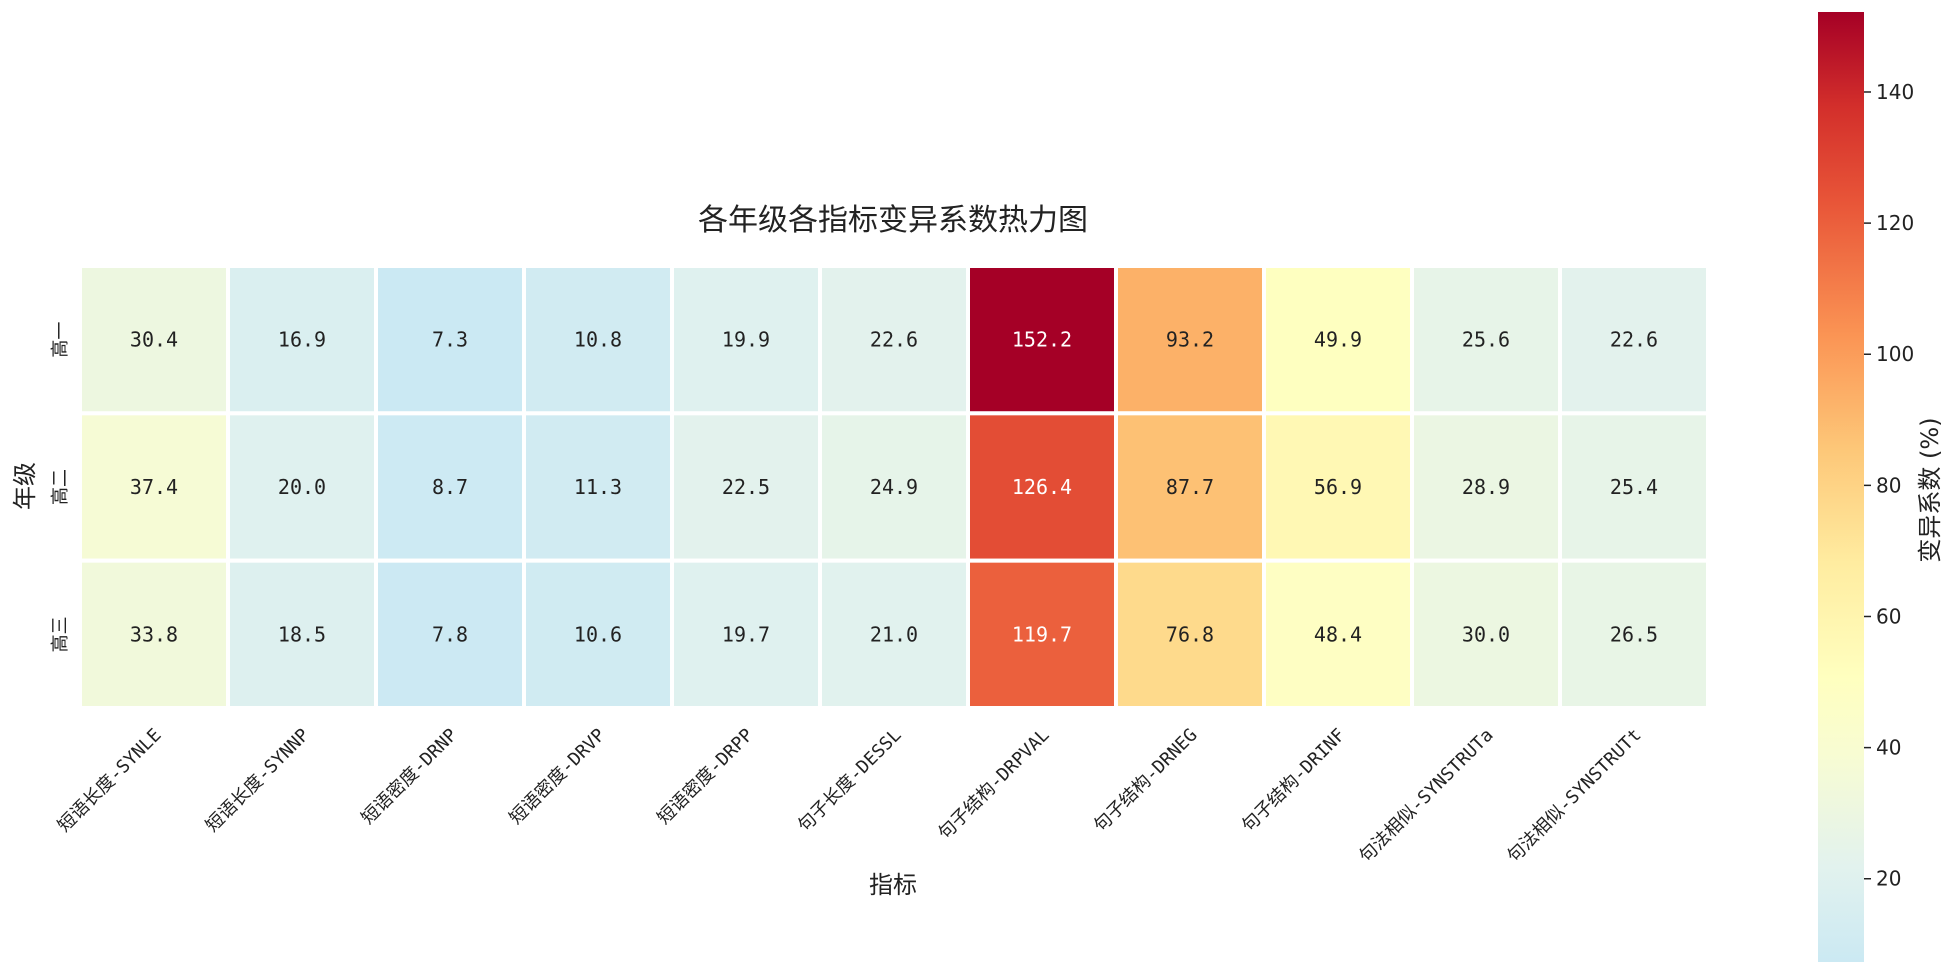 This screenshot has width=1959, height=975. Describe the element at coordinates (25, 486) in the screenshot. I see `y-axis-label: 年级` at that location.